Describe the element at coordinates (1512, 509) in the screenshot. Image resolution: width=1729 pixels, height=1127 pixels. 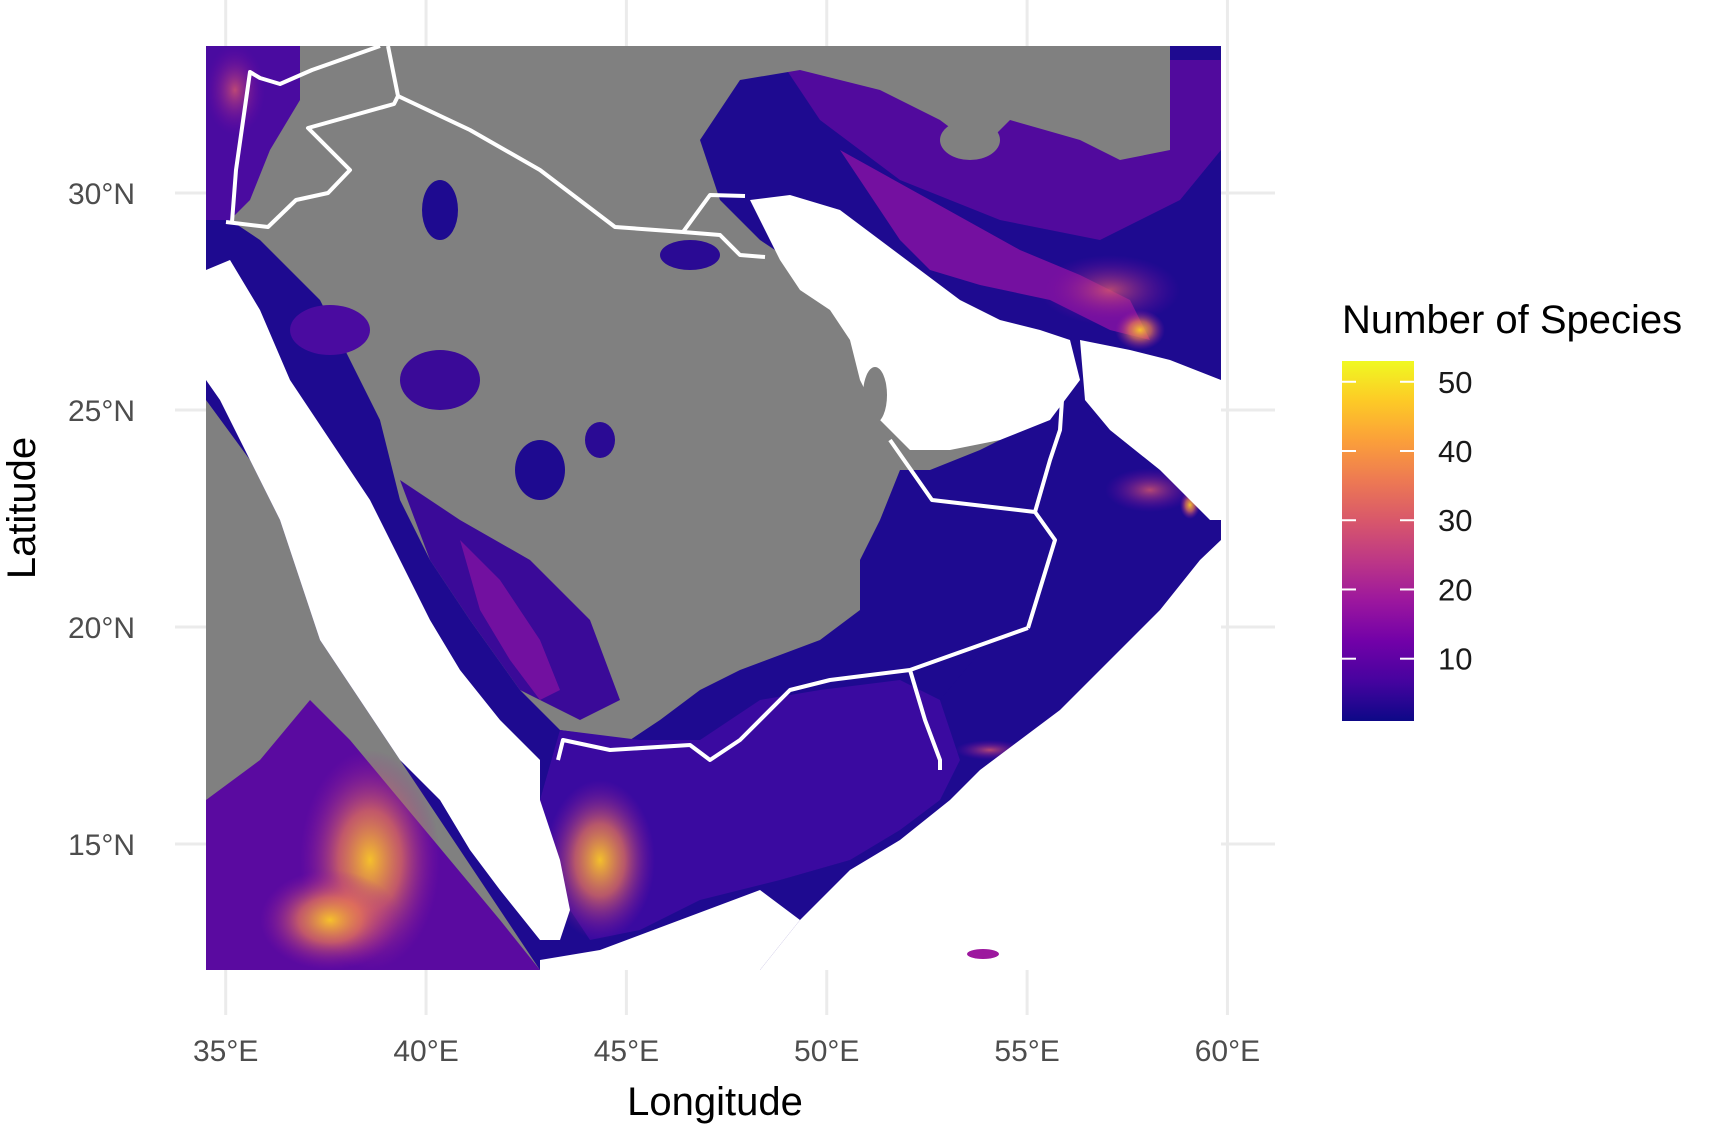
I see `legend: Number of Species 10 20 30 40 50` at that location.